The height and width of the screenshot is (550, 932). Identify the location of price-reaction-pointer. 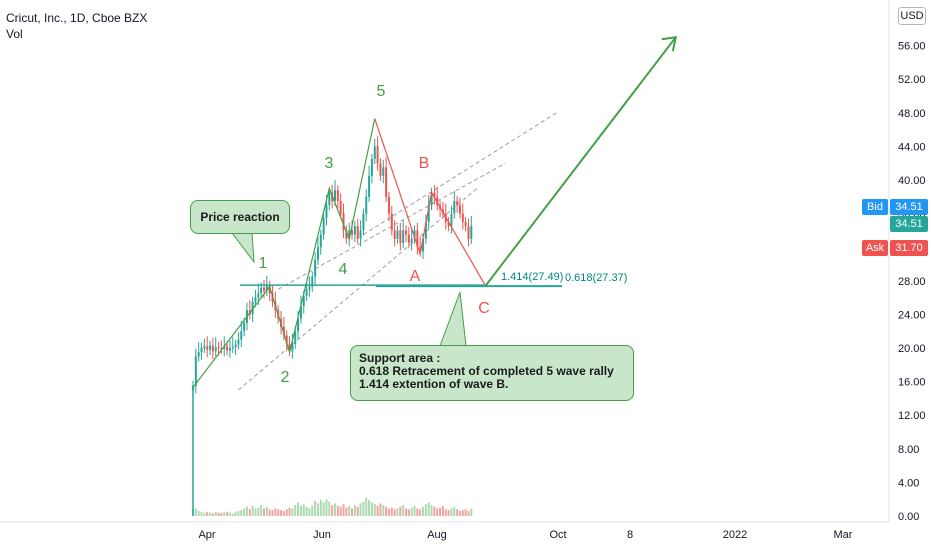
(242, 248).